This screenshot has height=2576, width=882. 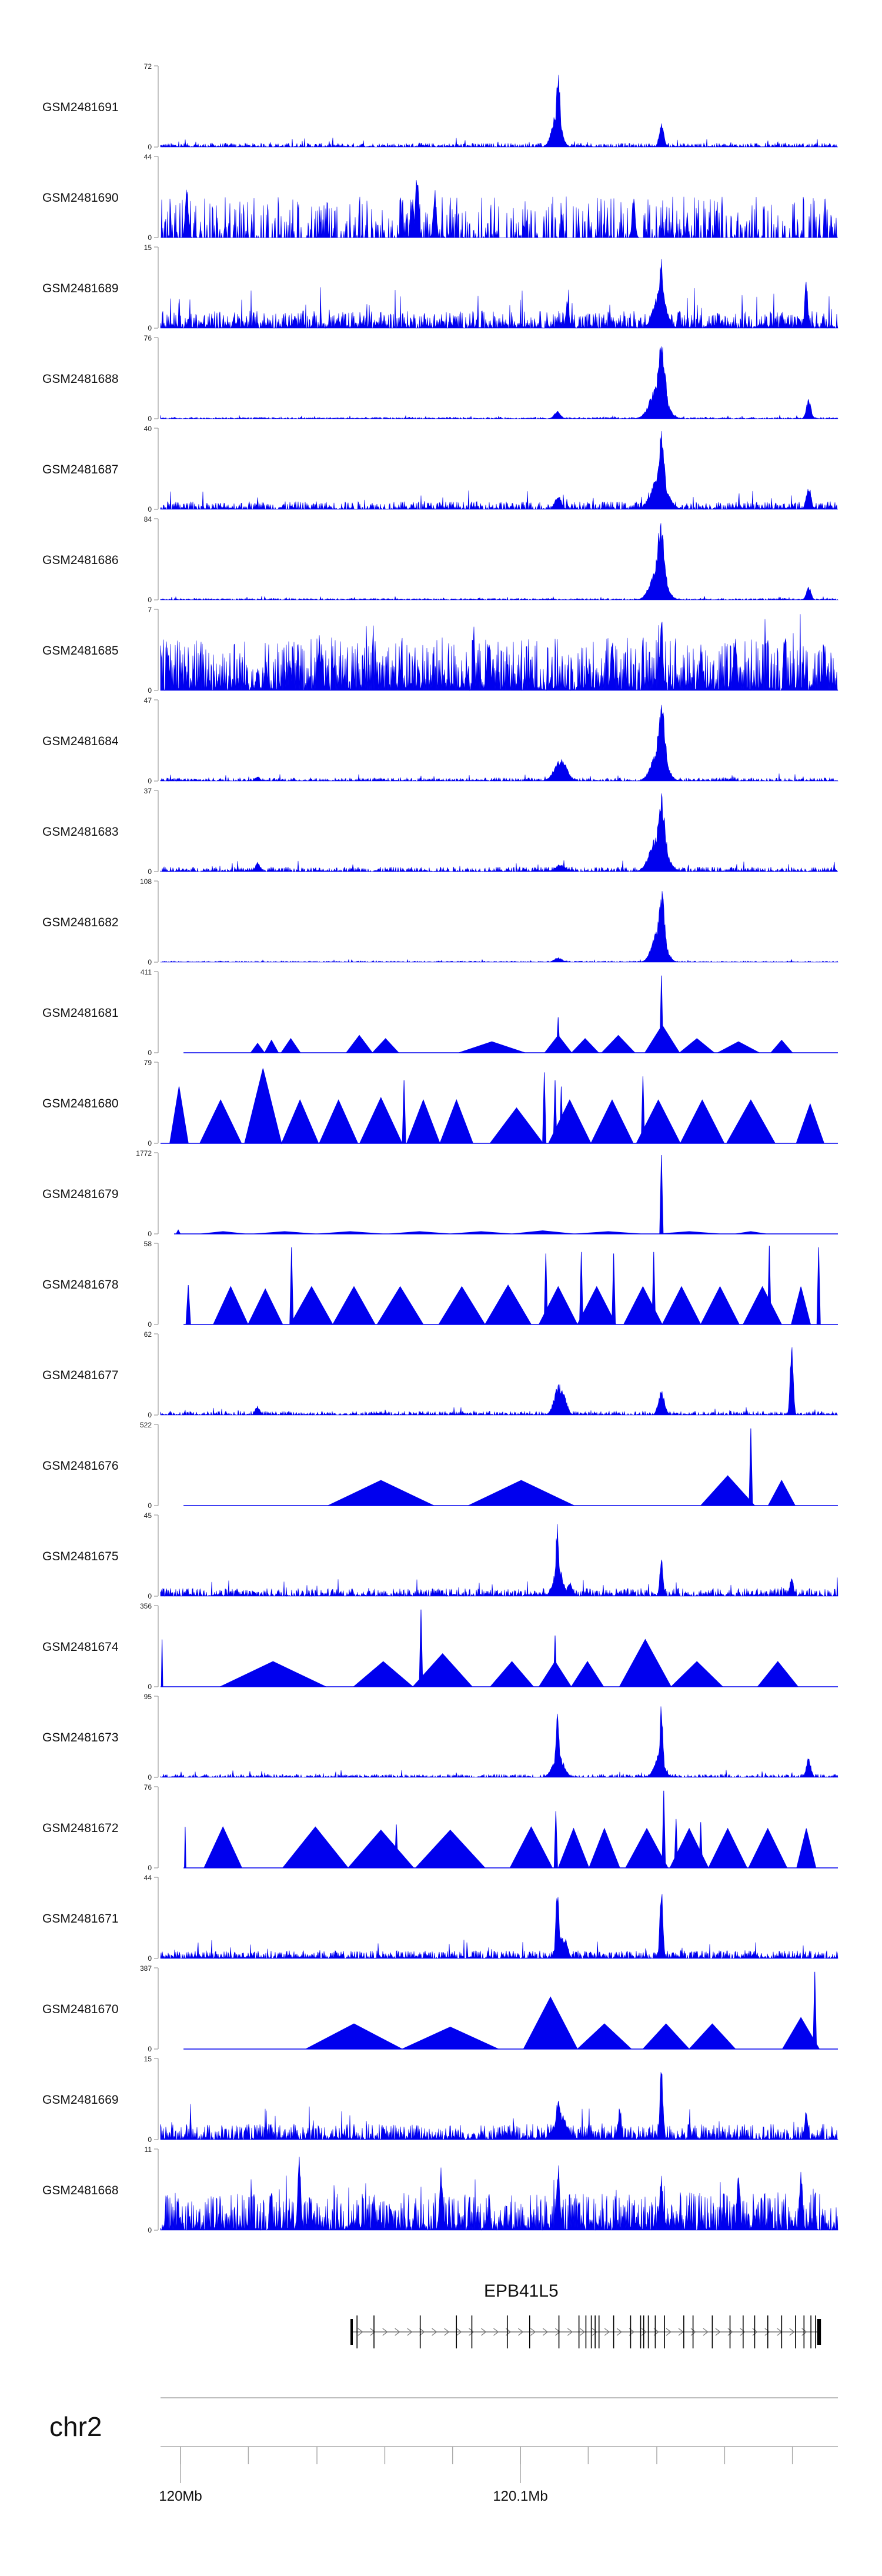 I want to click on track-GSM2481669: GSM2481669 15 0, so click(x=440, y=2099).